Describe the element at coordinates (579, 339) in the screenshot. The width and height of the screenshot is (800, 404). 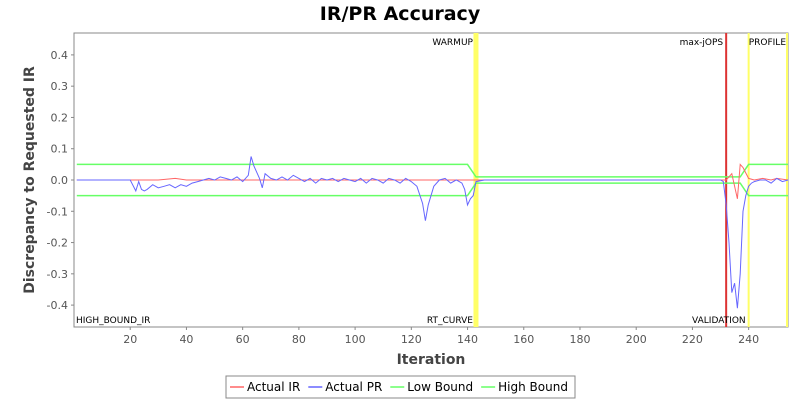
I see `x-tick-label: 180` at that location.